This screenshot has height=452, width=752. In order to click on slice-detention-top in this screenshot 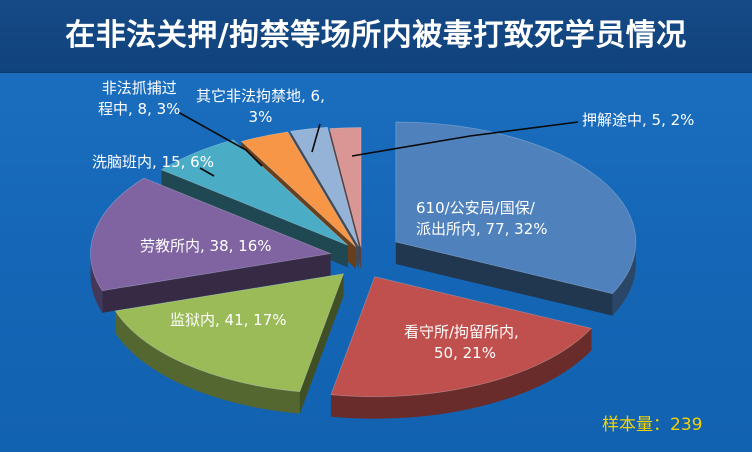, I will do `click(461, 337)`.